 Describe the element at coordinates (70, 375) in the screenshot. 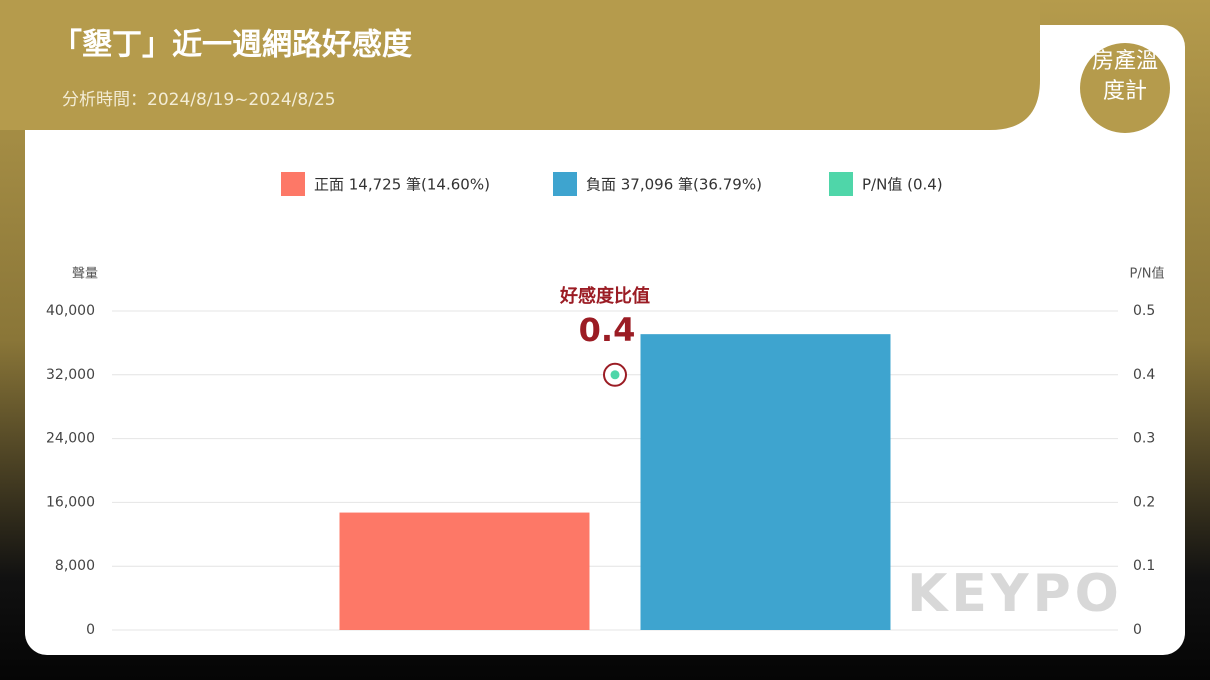

I see `y-tick-label: 32,000` at that location.